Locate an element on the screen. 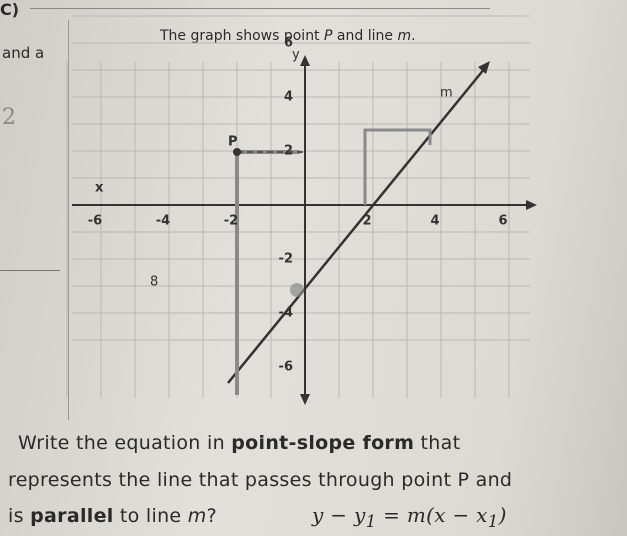 This screenshot has height=536, width=627. graph-title: The graph shows point P and line m. is located at coordinates (288, 36).